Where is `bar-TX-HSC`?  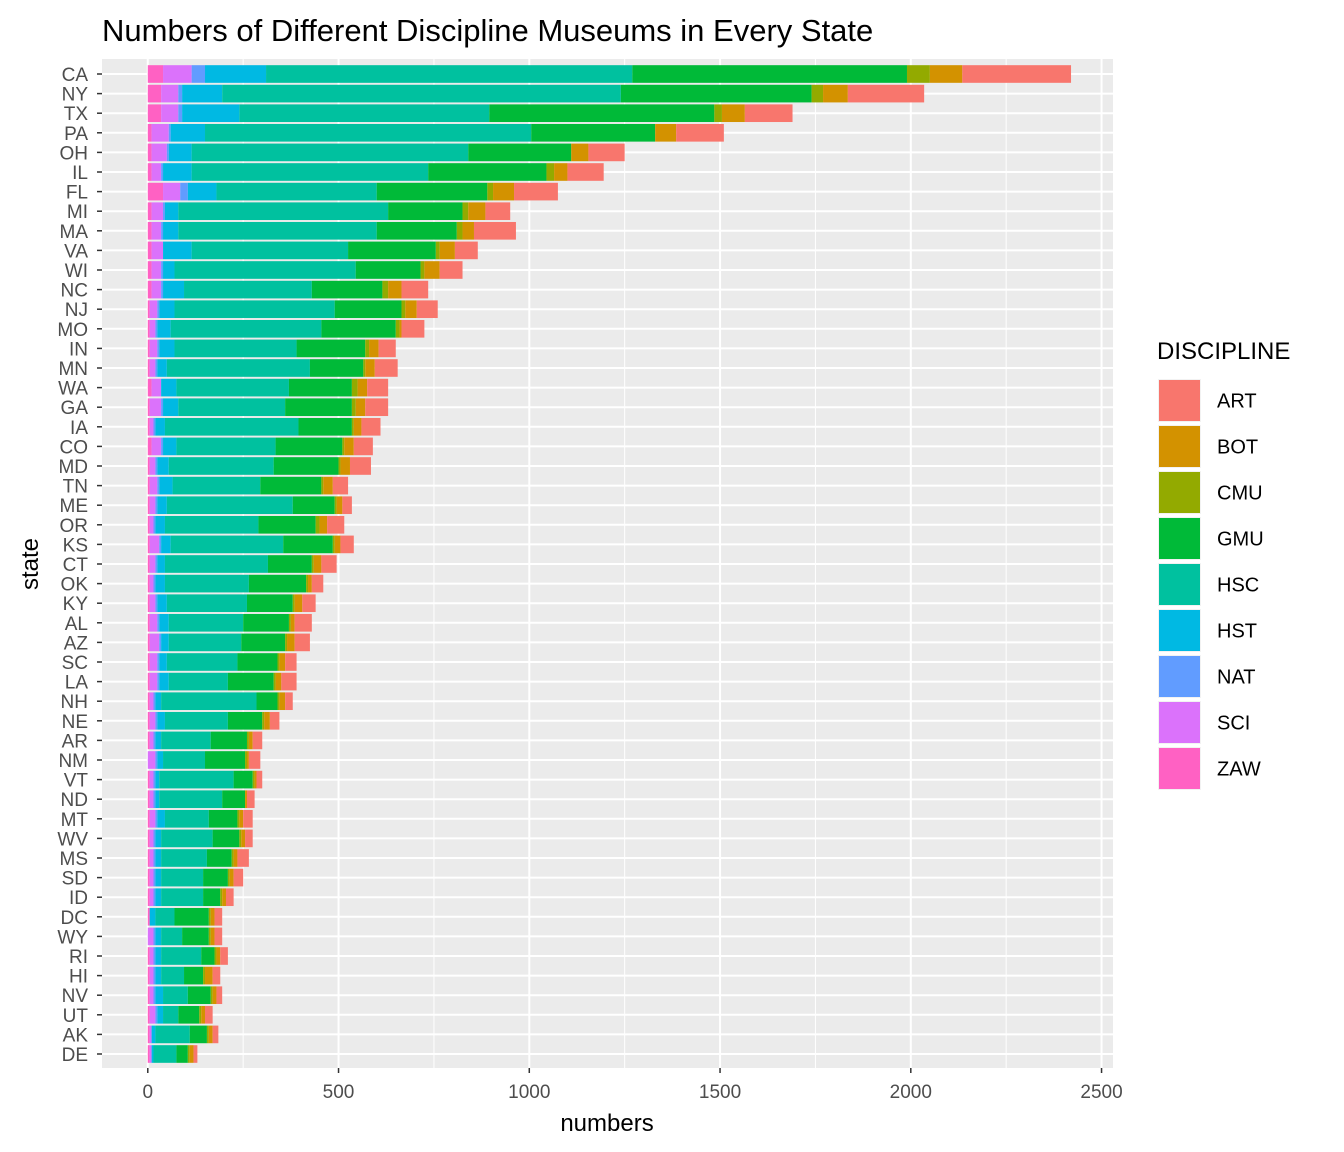 bar-TX-HSC is located at coordinates (364, 113).